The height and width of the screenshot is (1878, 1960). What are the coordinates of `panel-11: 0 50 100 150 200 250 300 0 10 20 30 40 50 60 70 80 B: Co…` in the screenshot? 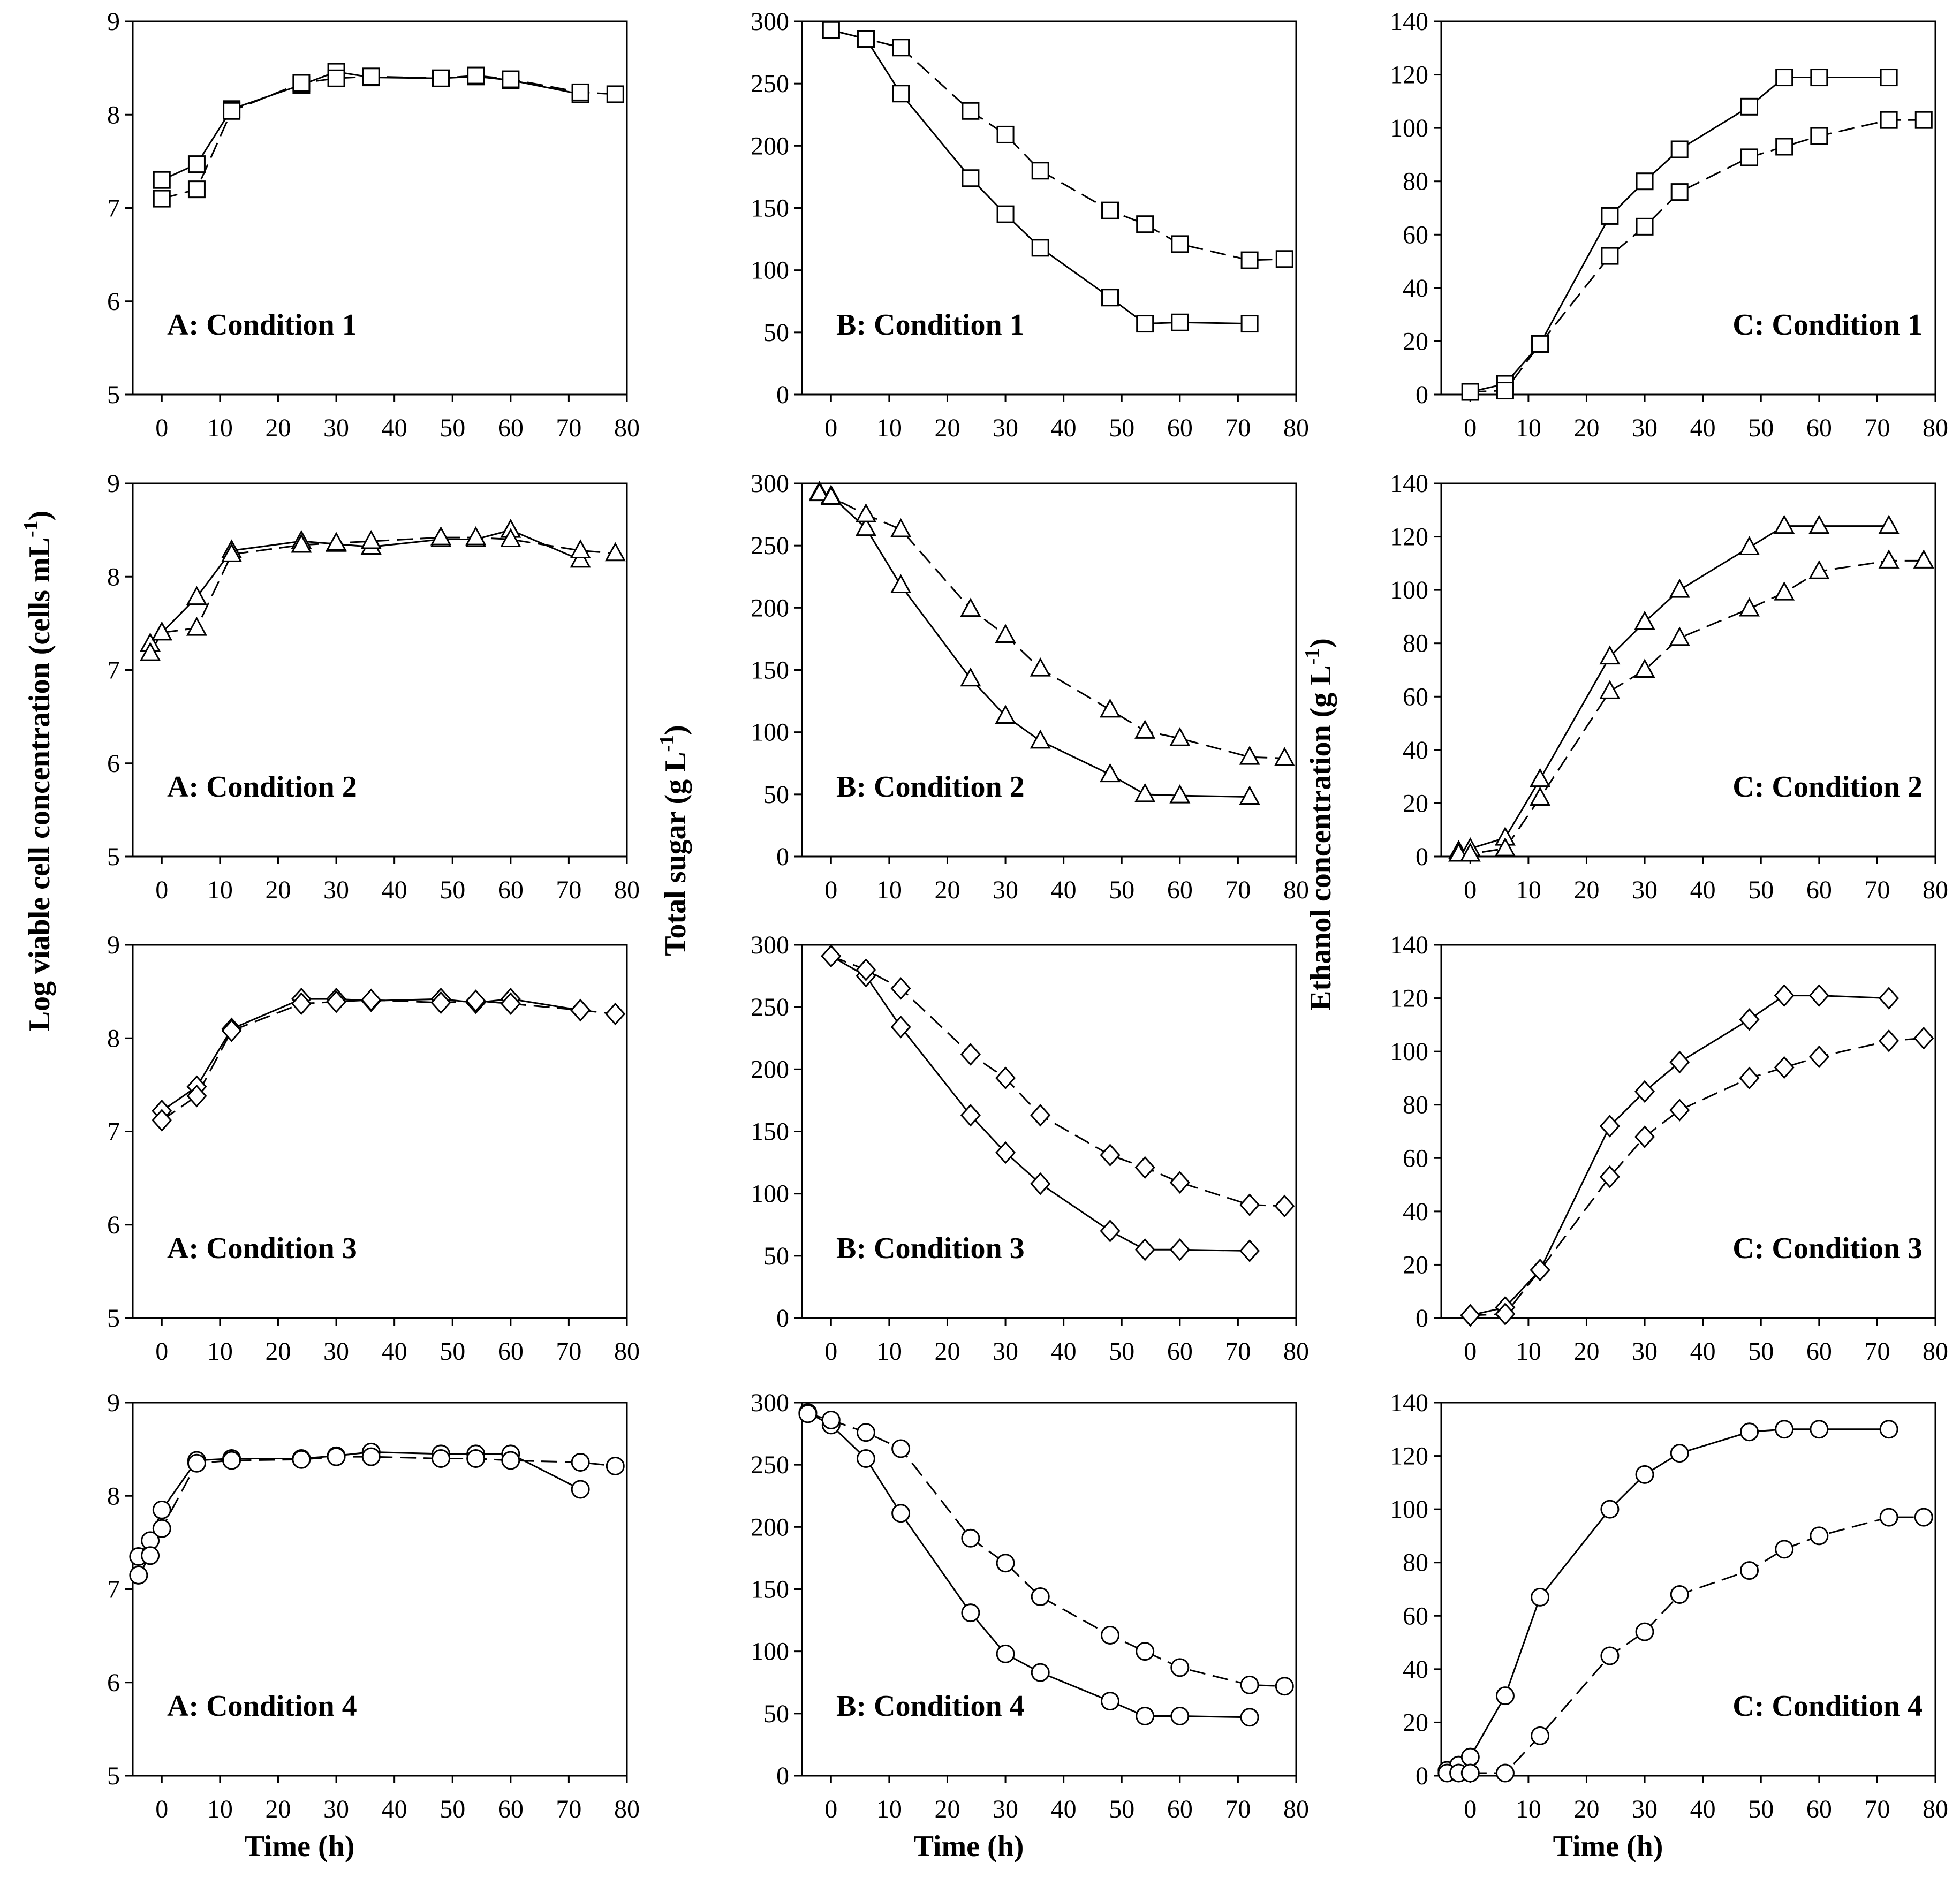 It's located at (1030, 1626).